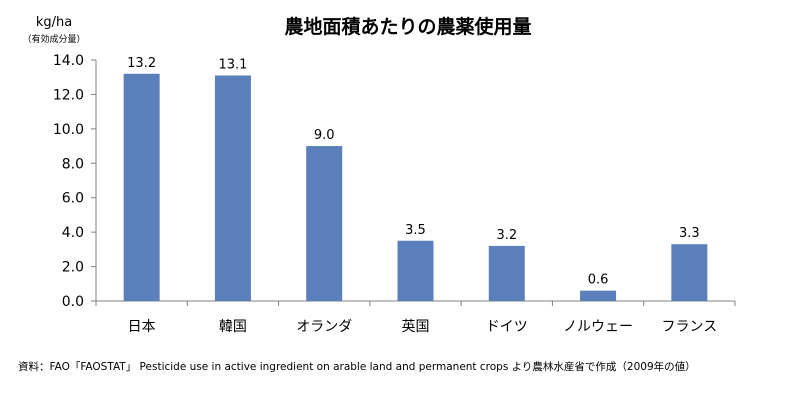  Describe the element at coordinates (73, 302) in the screenshot. I see `y-tick-label: 0.0` at that location.